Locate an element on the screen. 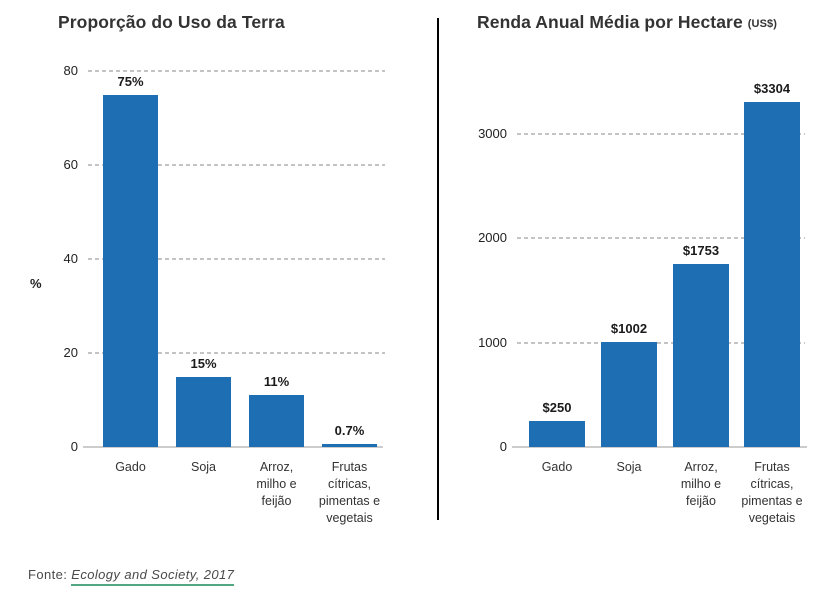 The height and width of the screenshot is (604, 837). value-label-gado: 75% is located at coordinates (130, 81).